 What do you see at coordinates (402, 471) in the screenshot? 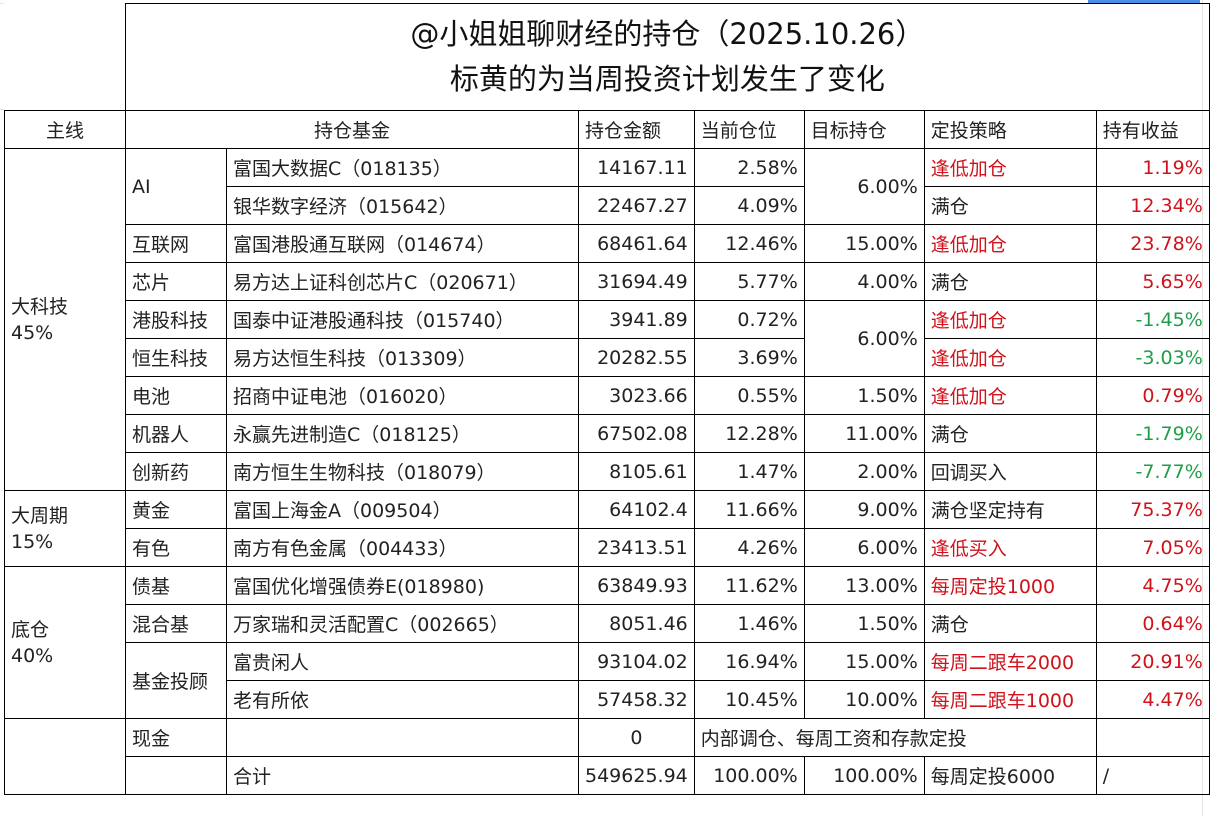
I see `fund-cell: 南方恒生生物科技（018079）` at bounding box center [402, 471].